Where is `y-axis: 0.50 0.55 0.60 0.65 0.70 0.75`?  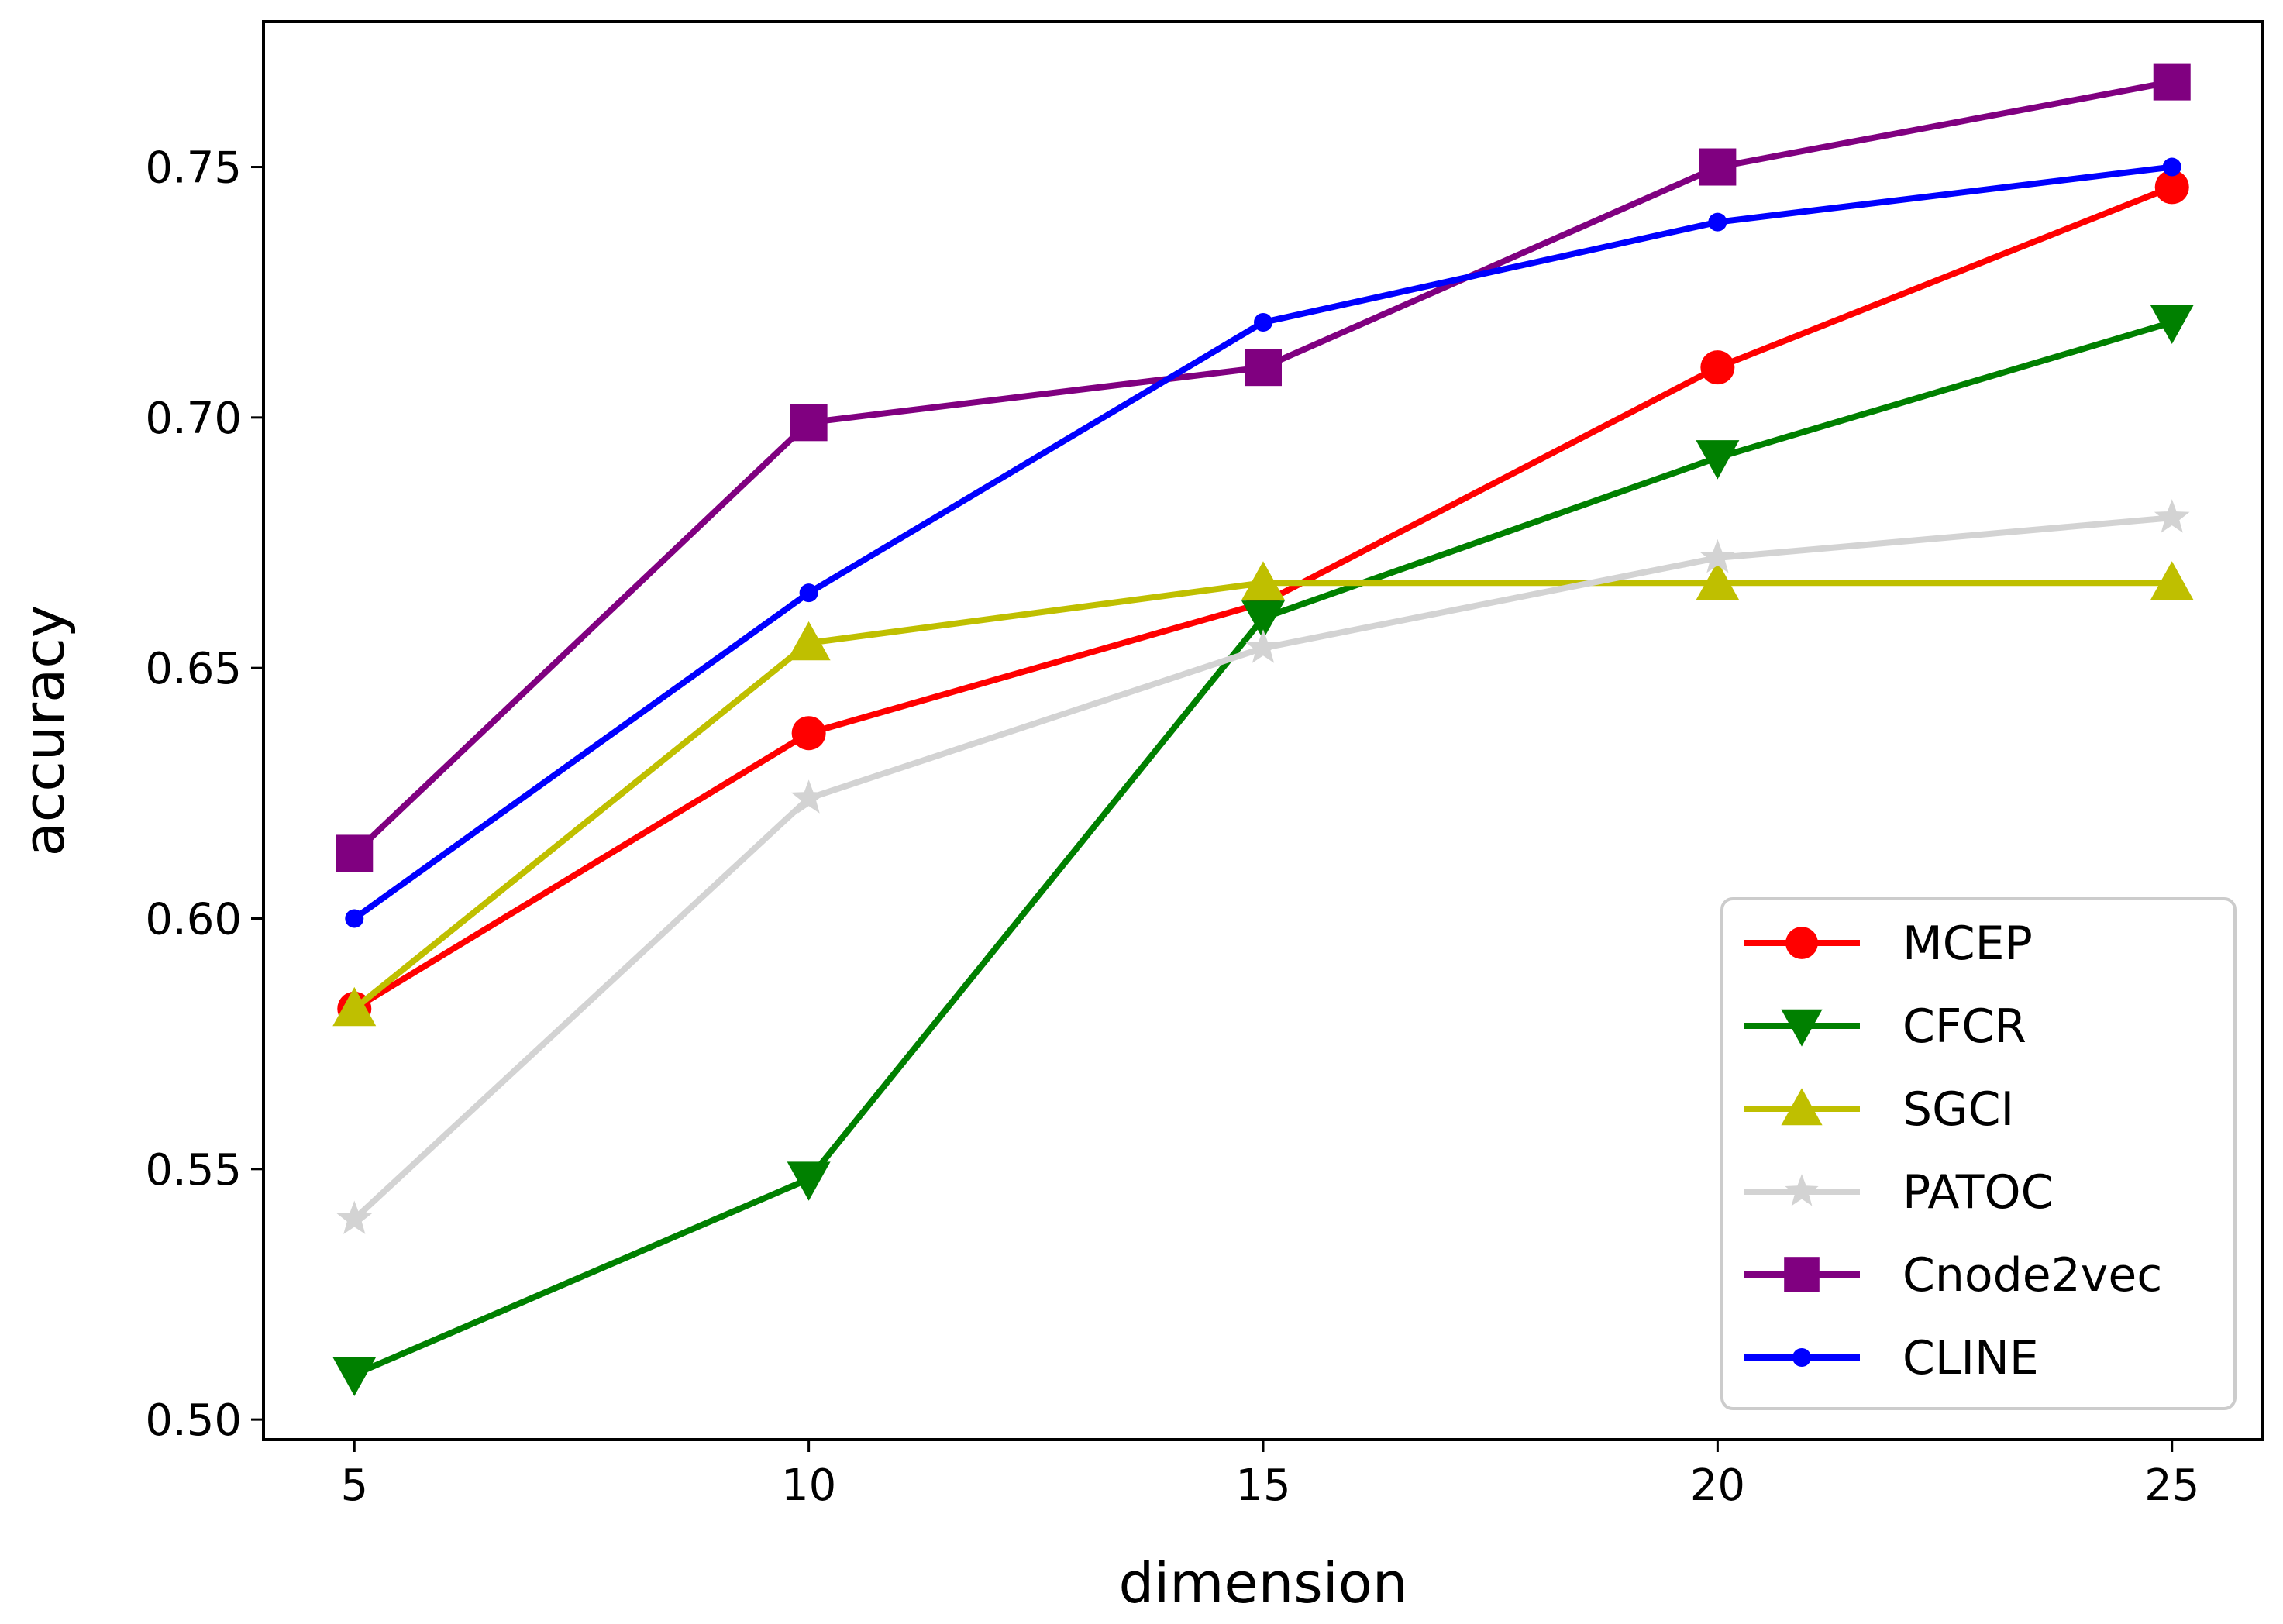
y-axis: 0.50 0.55 0.60 0.65 0.70 0.75 is located at coordinates (204, 795).